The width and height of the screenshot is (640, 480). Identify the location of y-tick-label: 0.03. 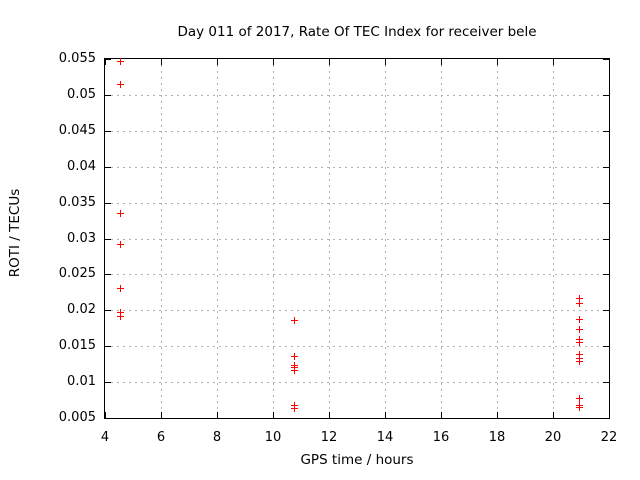
(81, 238).